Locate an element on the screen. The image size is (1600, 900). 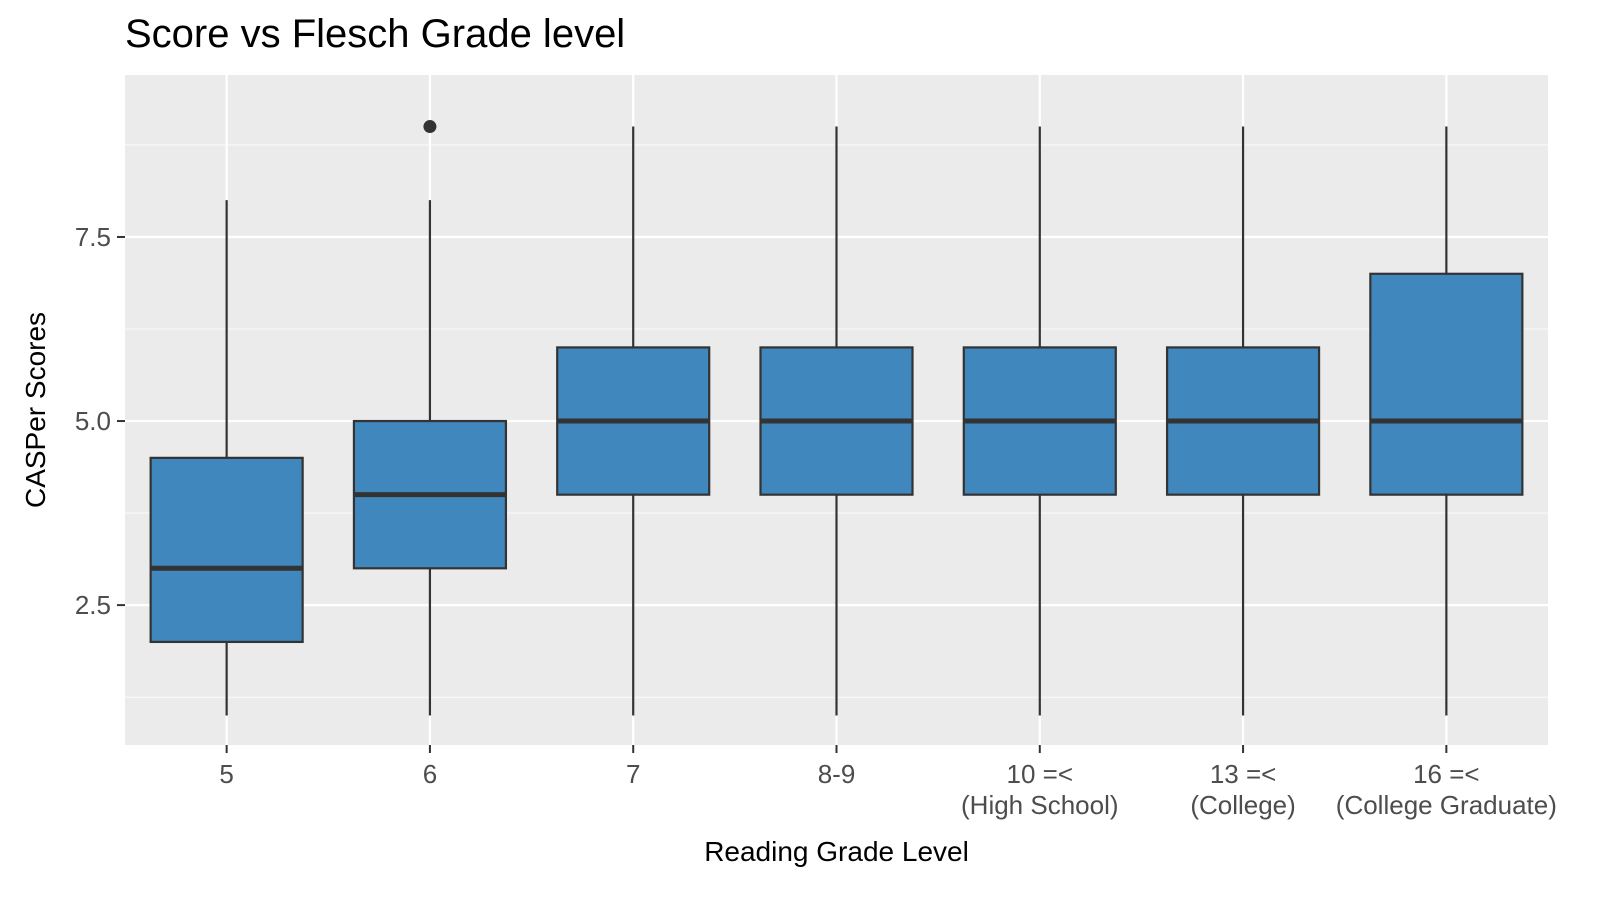
x-tick-label: 16 =< (College Graduate) is located at coordinates (1446, 789).